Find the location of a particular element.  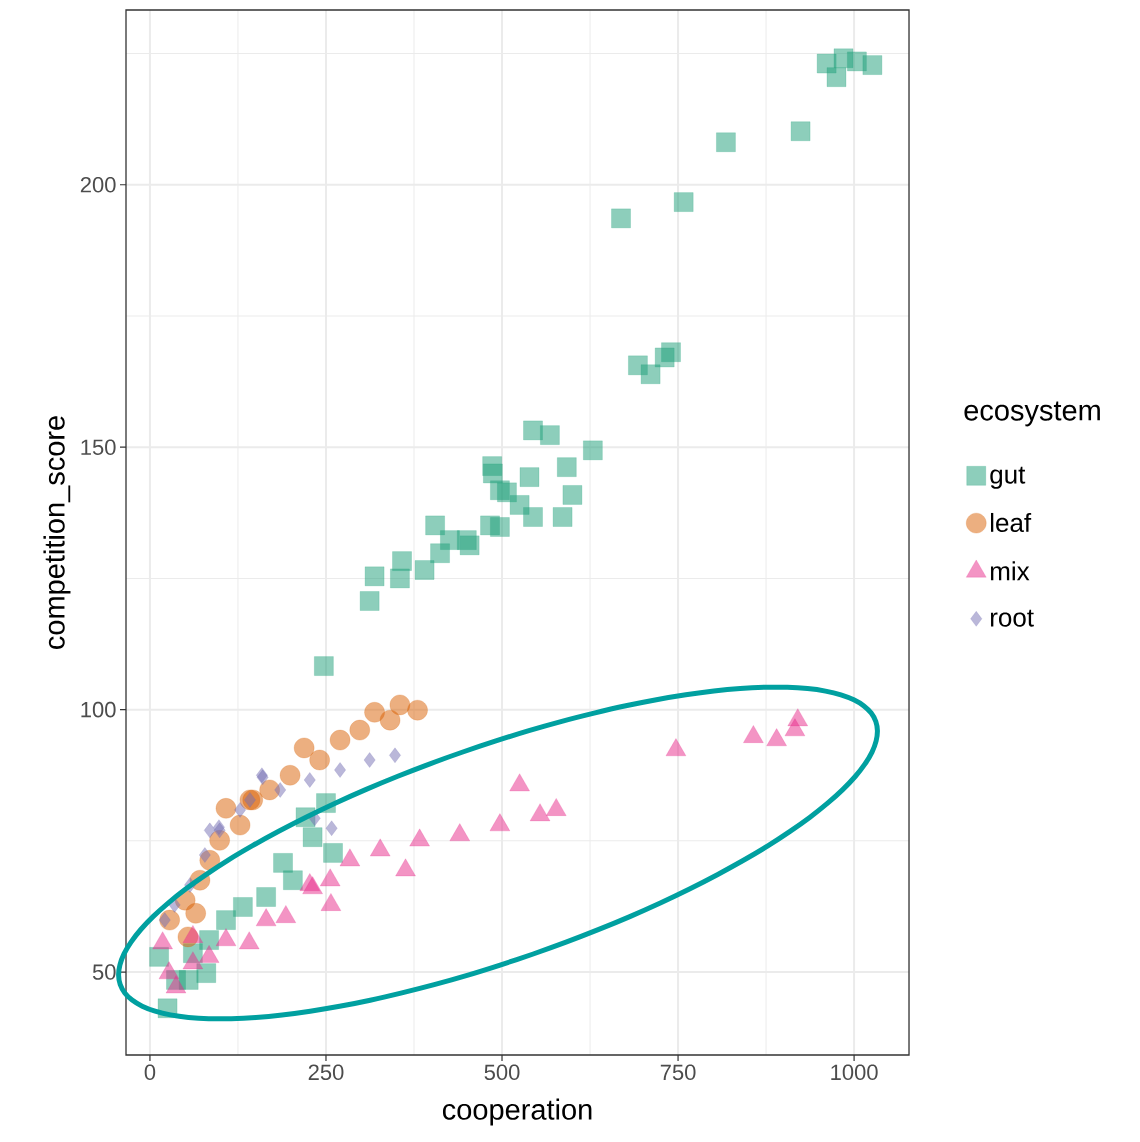

legend-label: leaf is located at coordinates (1011, 522).